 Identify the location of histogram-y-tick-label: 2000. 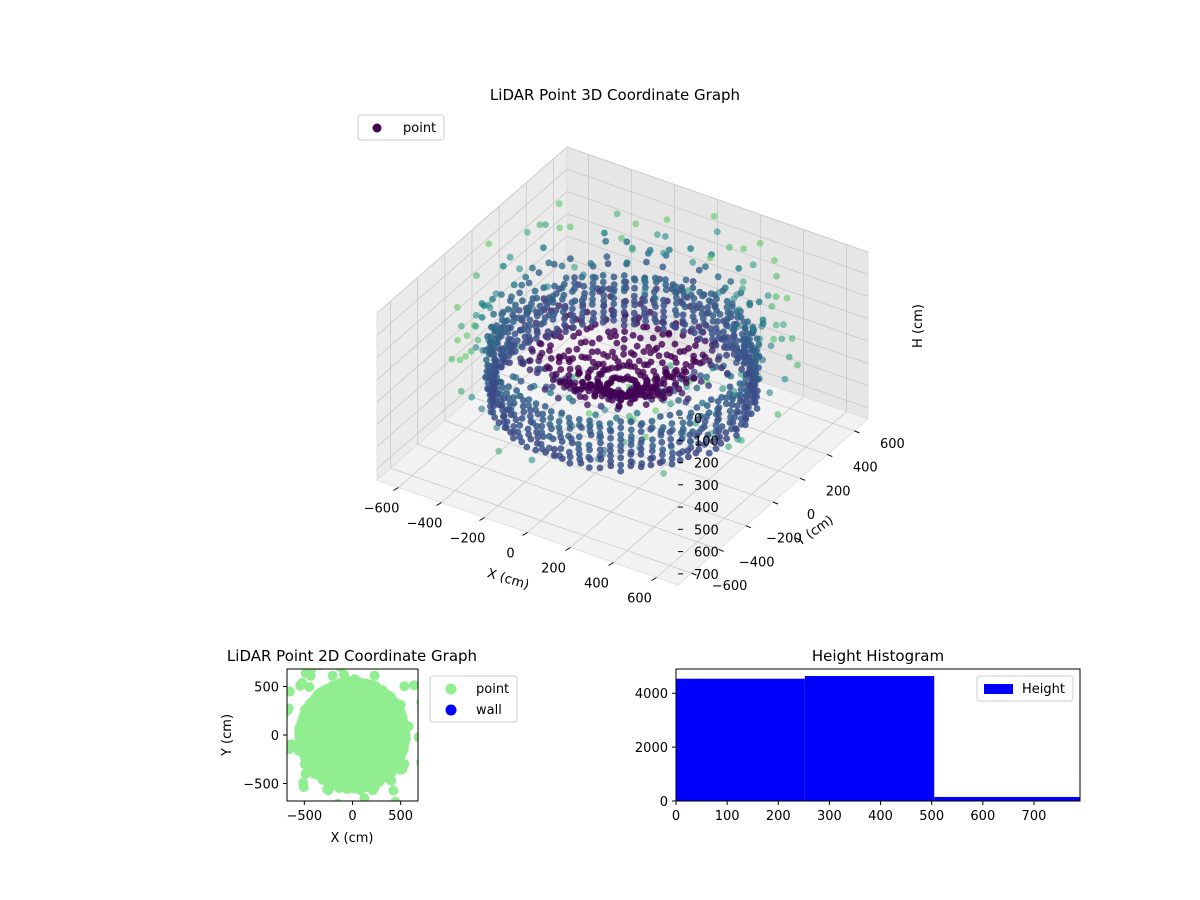
(651, 748).